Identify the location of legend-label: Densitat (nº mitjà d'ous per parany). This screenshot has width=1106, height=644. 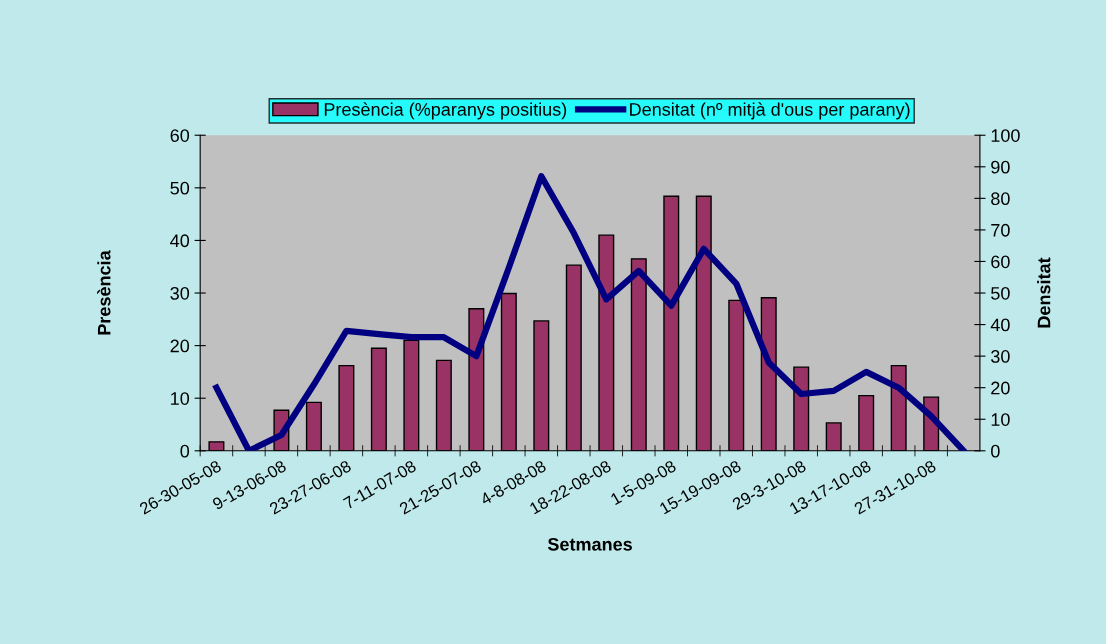
(770, 111).